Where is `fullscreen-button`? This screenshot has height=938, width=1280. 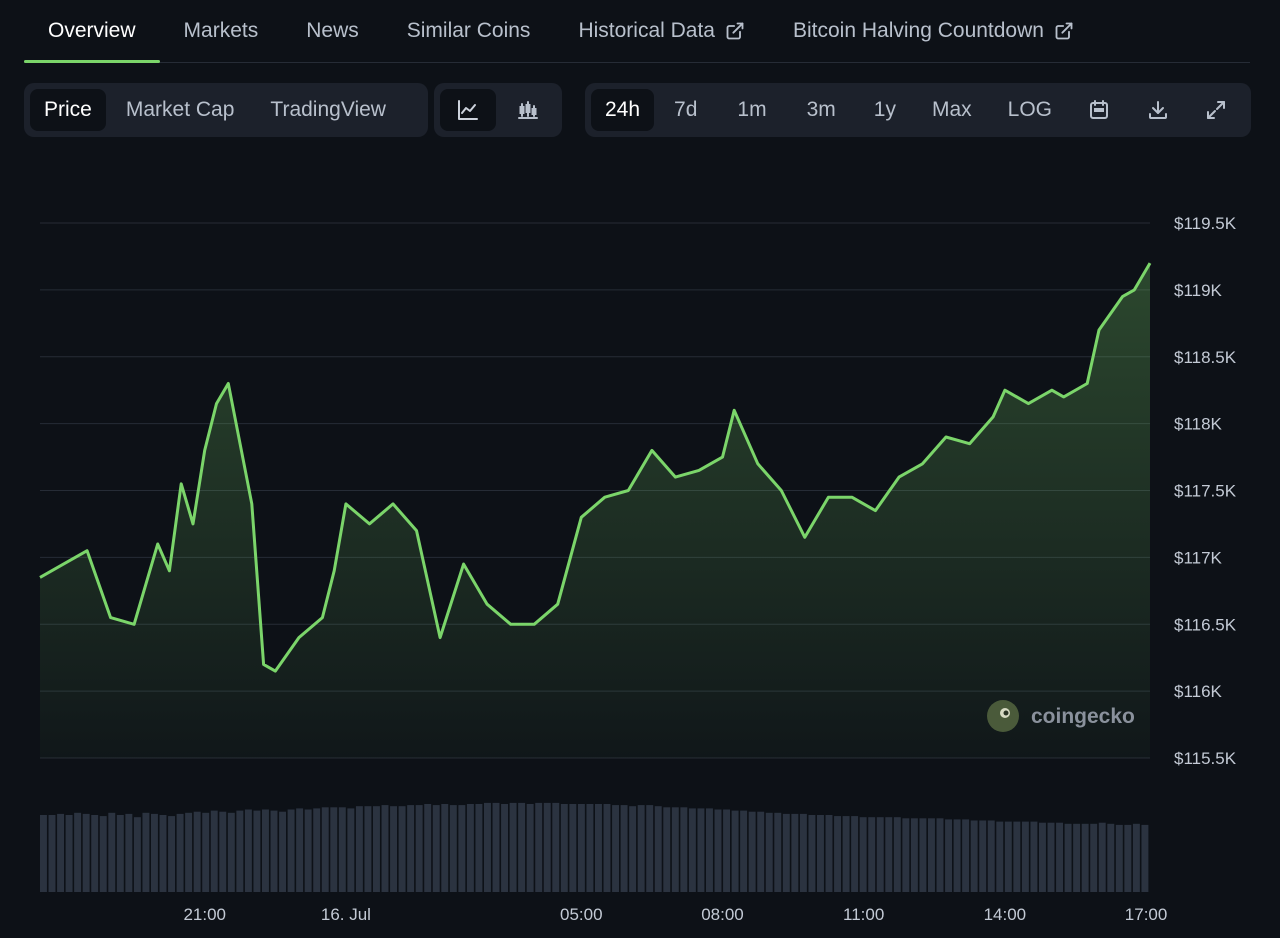
fullscreen-button is located at coordinates (1216, 110).